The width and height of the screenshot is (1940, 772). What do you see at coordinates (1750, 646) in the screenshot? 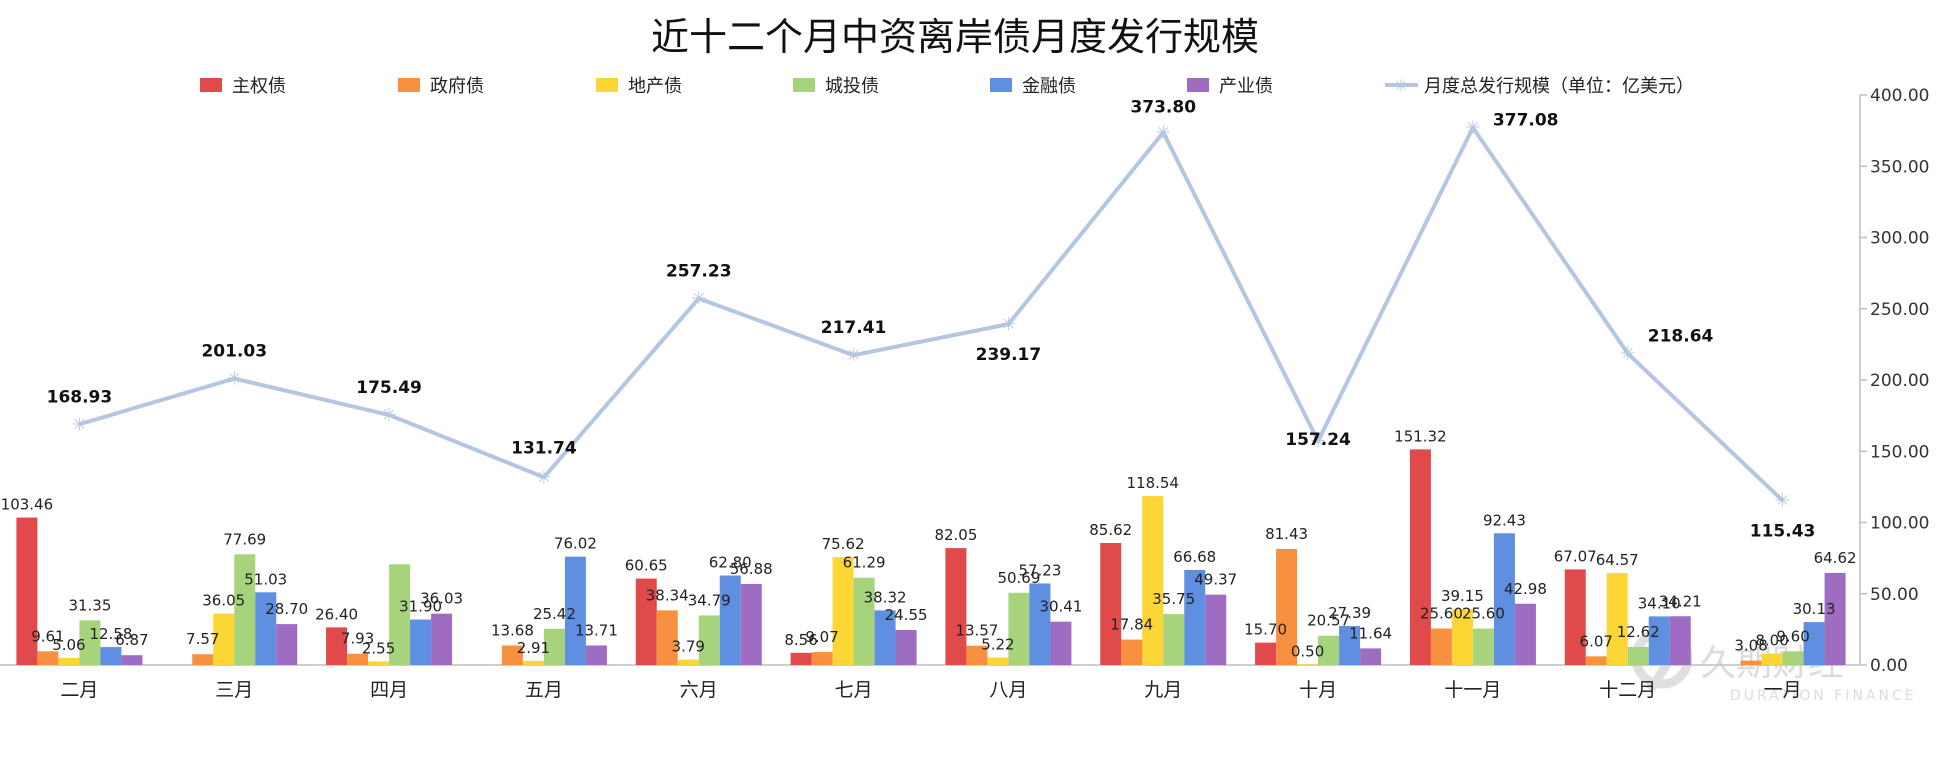
I see `bar-data-label: 3.08` at bounding box center [1750, 646].